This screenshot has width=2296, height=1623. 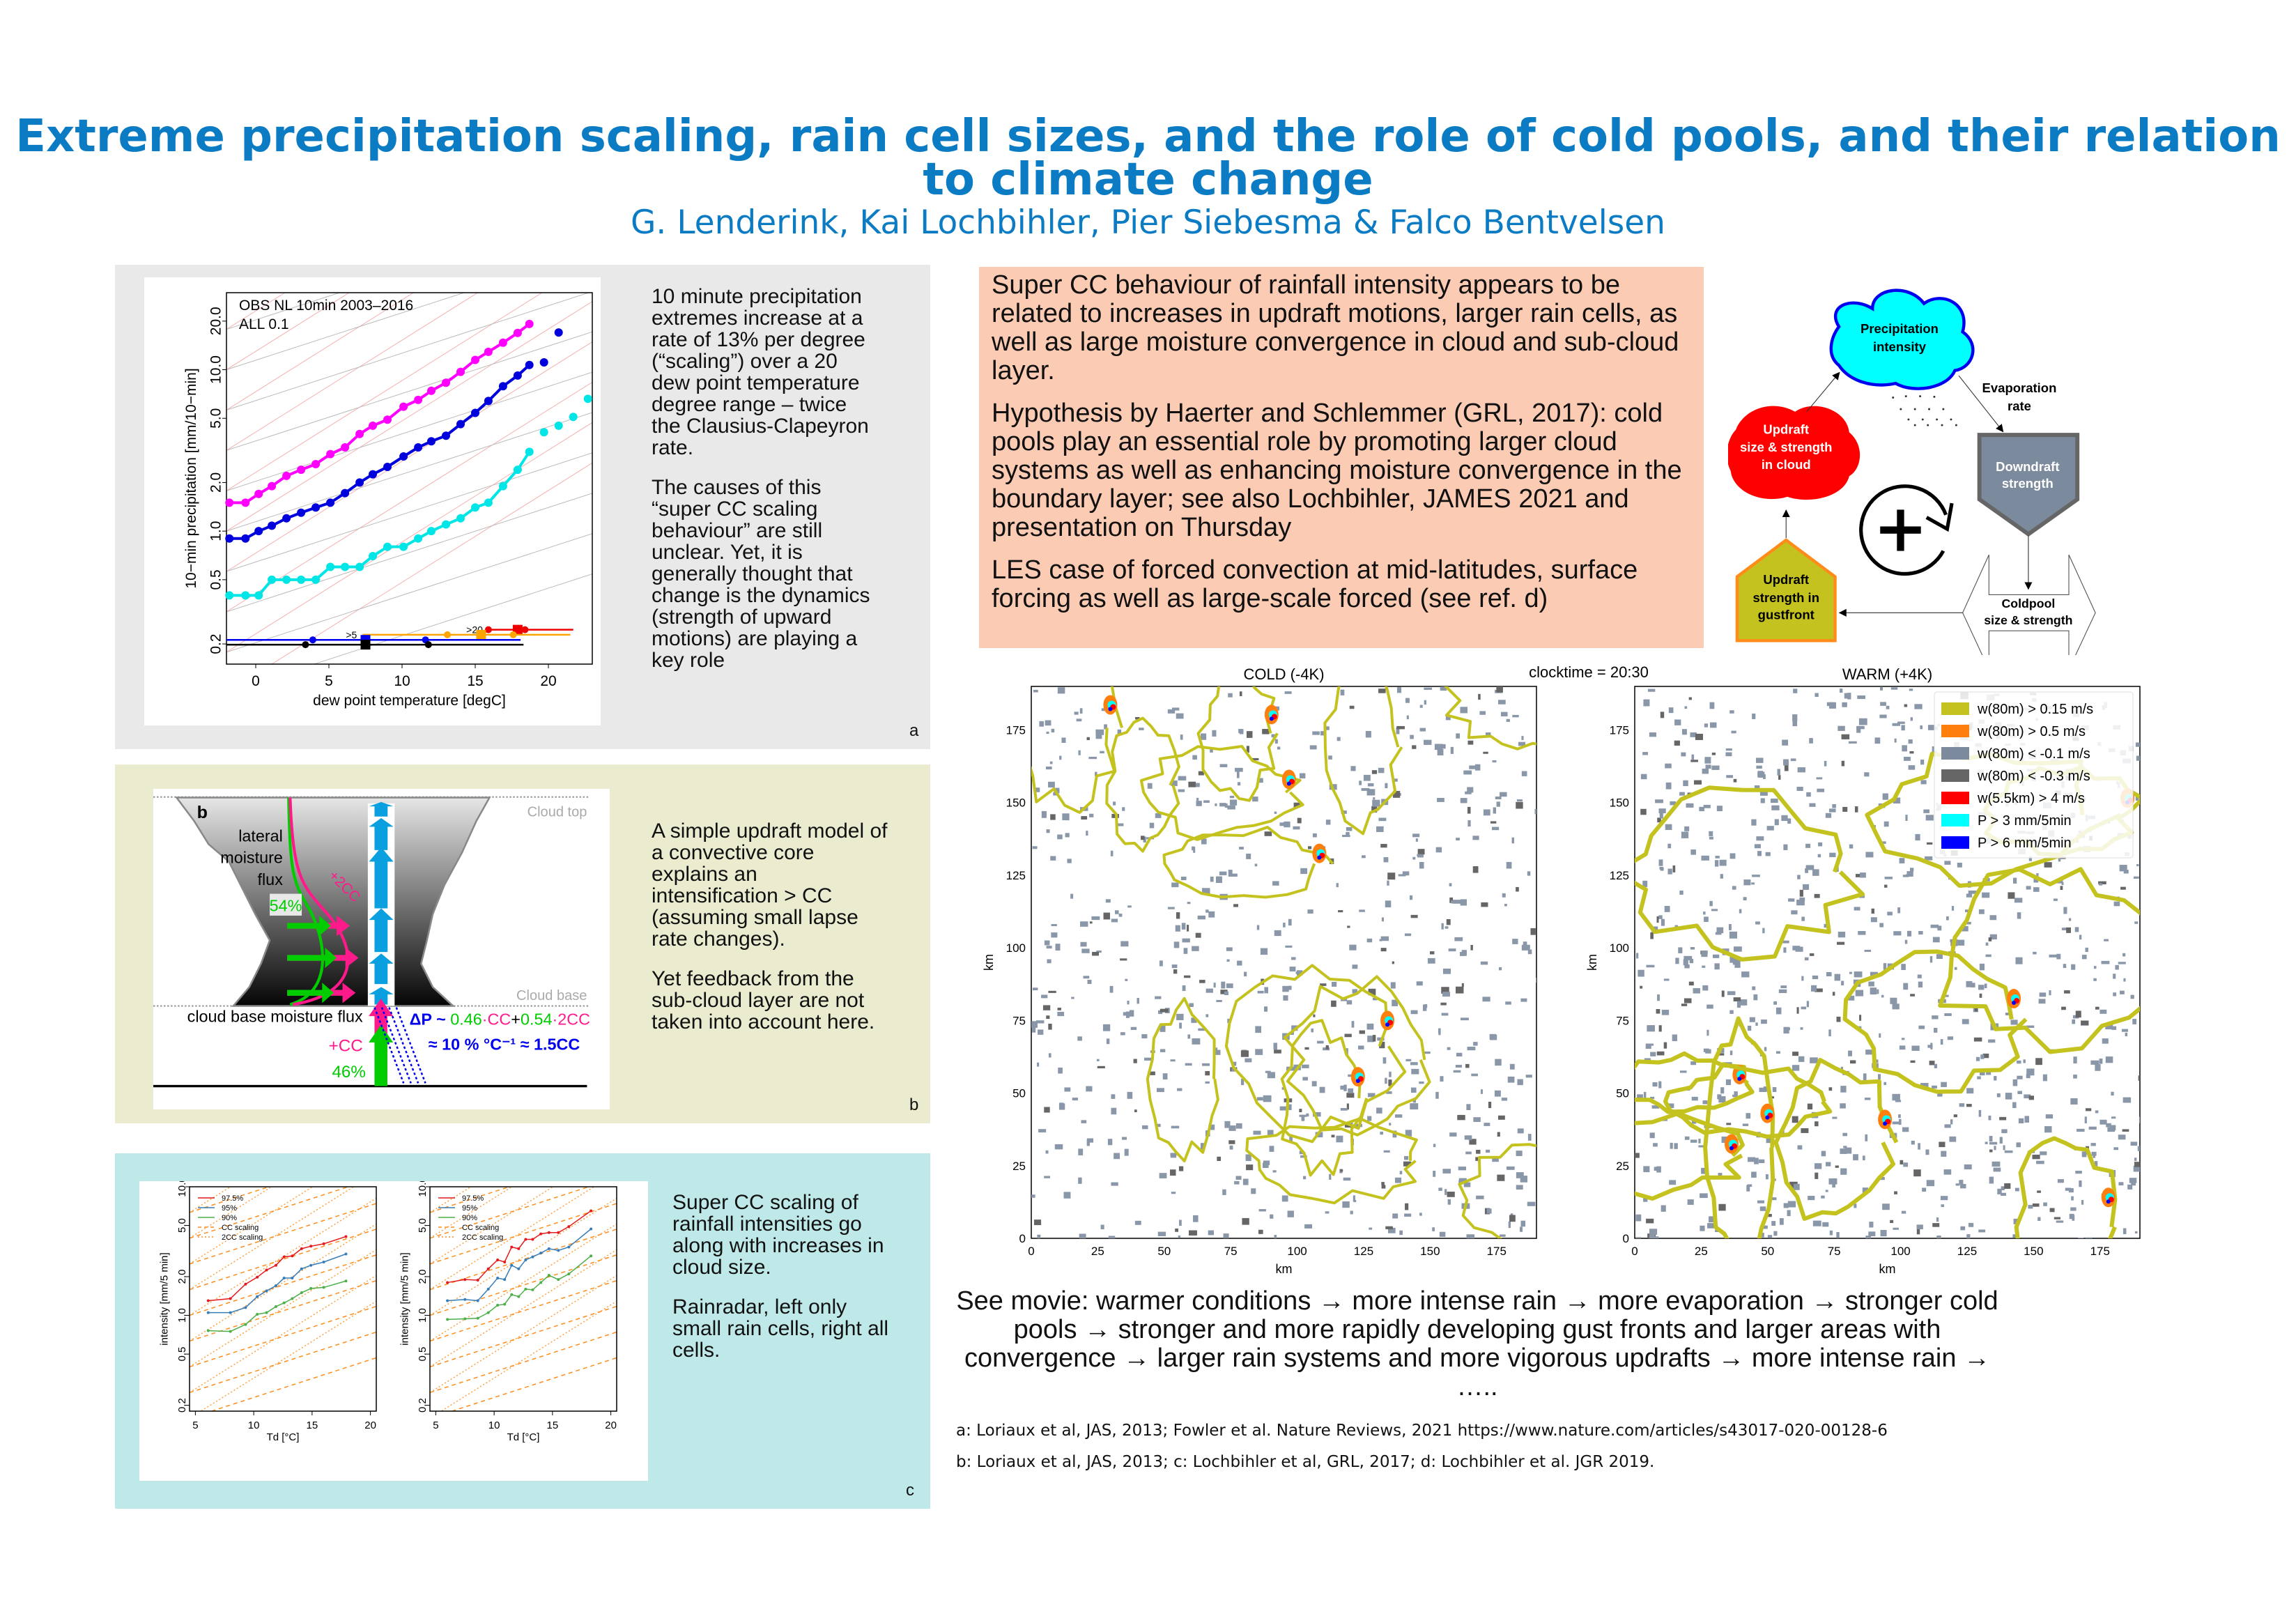 I want to click on x-tick-label: 125, so click(x=1967, y=1251).